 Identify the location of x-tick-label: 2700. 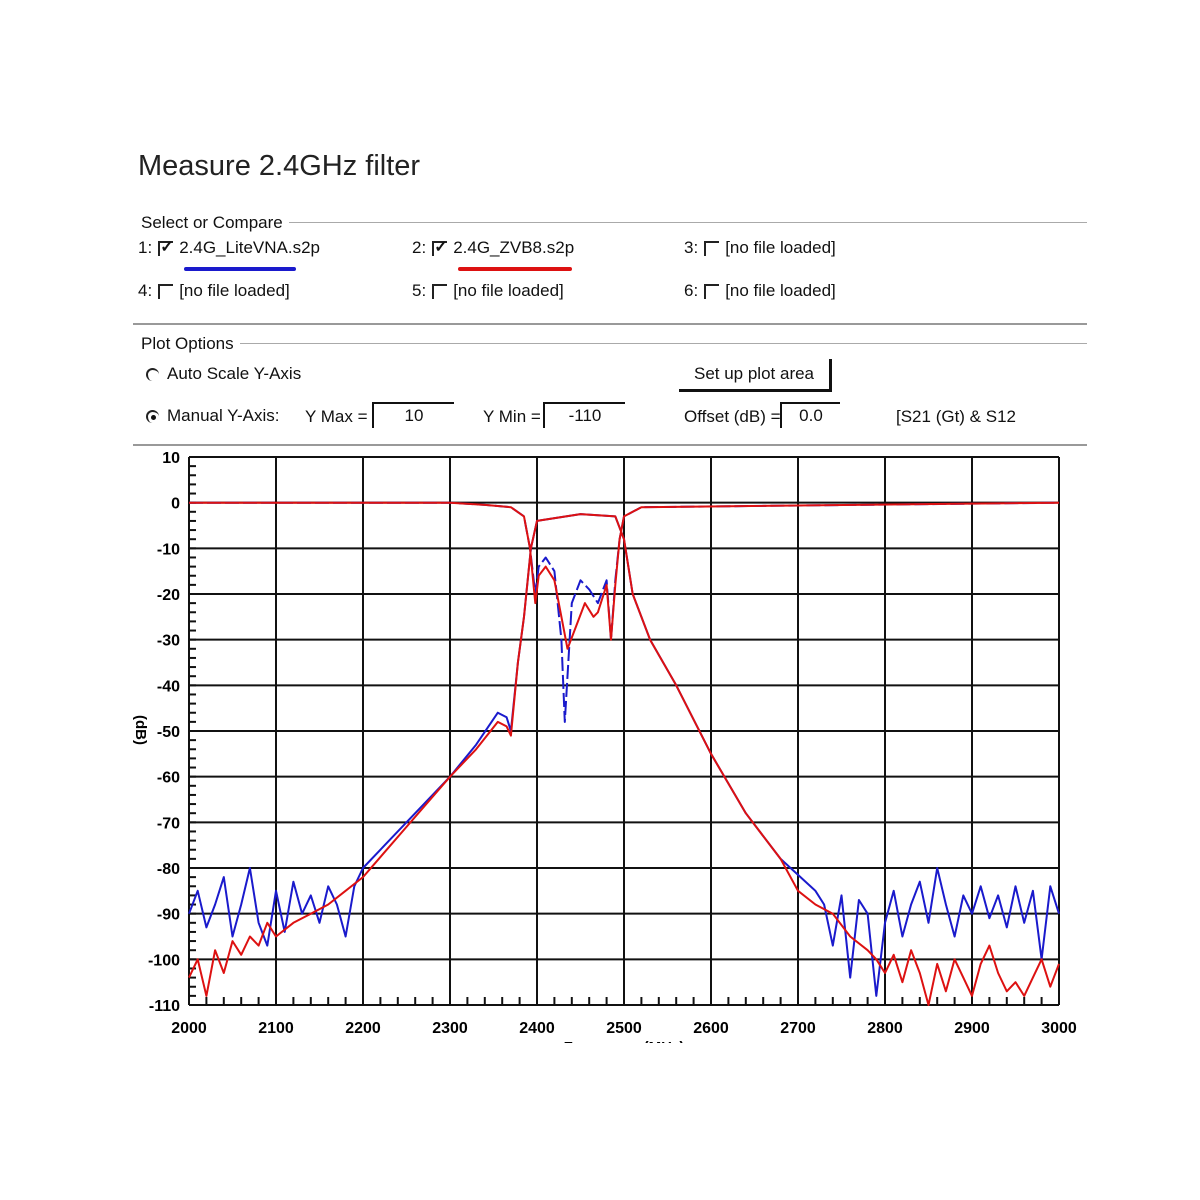
(798, 1028).